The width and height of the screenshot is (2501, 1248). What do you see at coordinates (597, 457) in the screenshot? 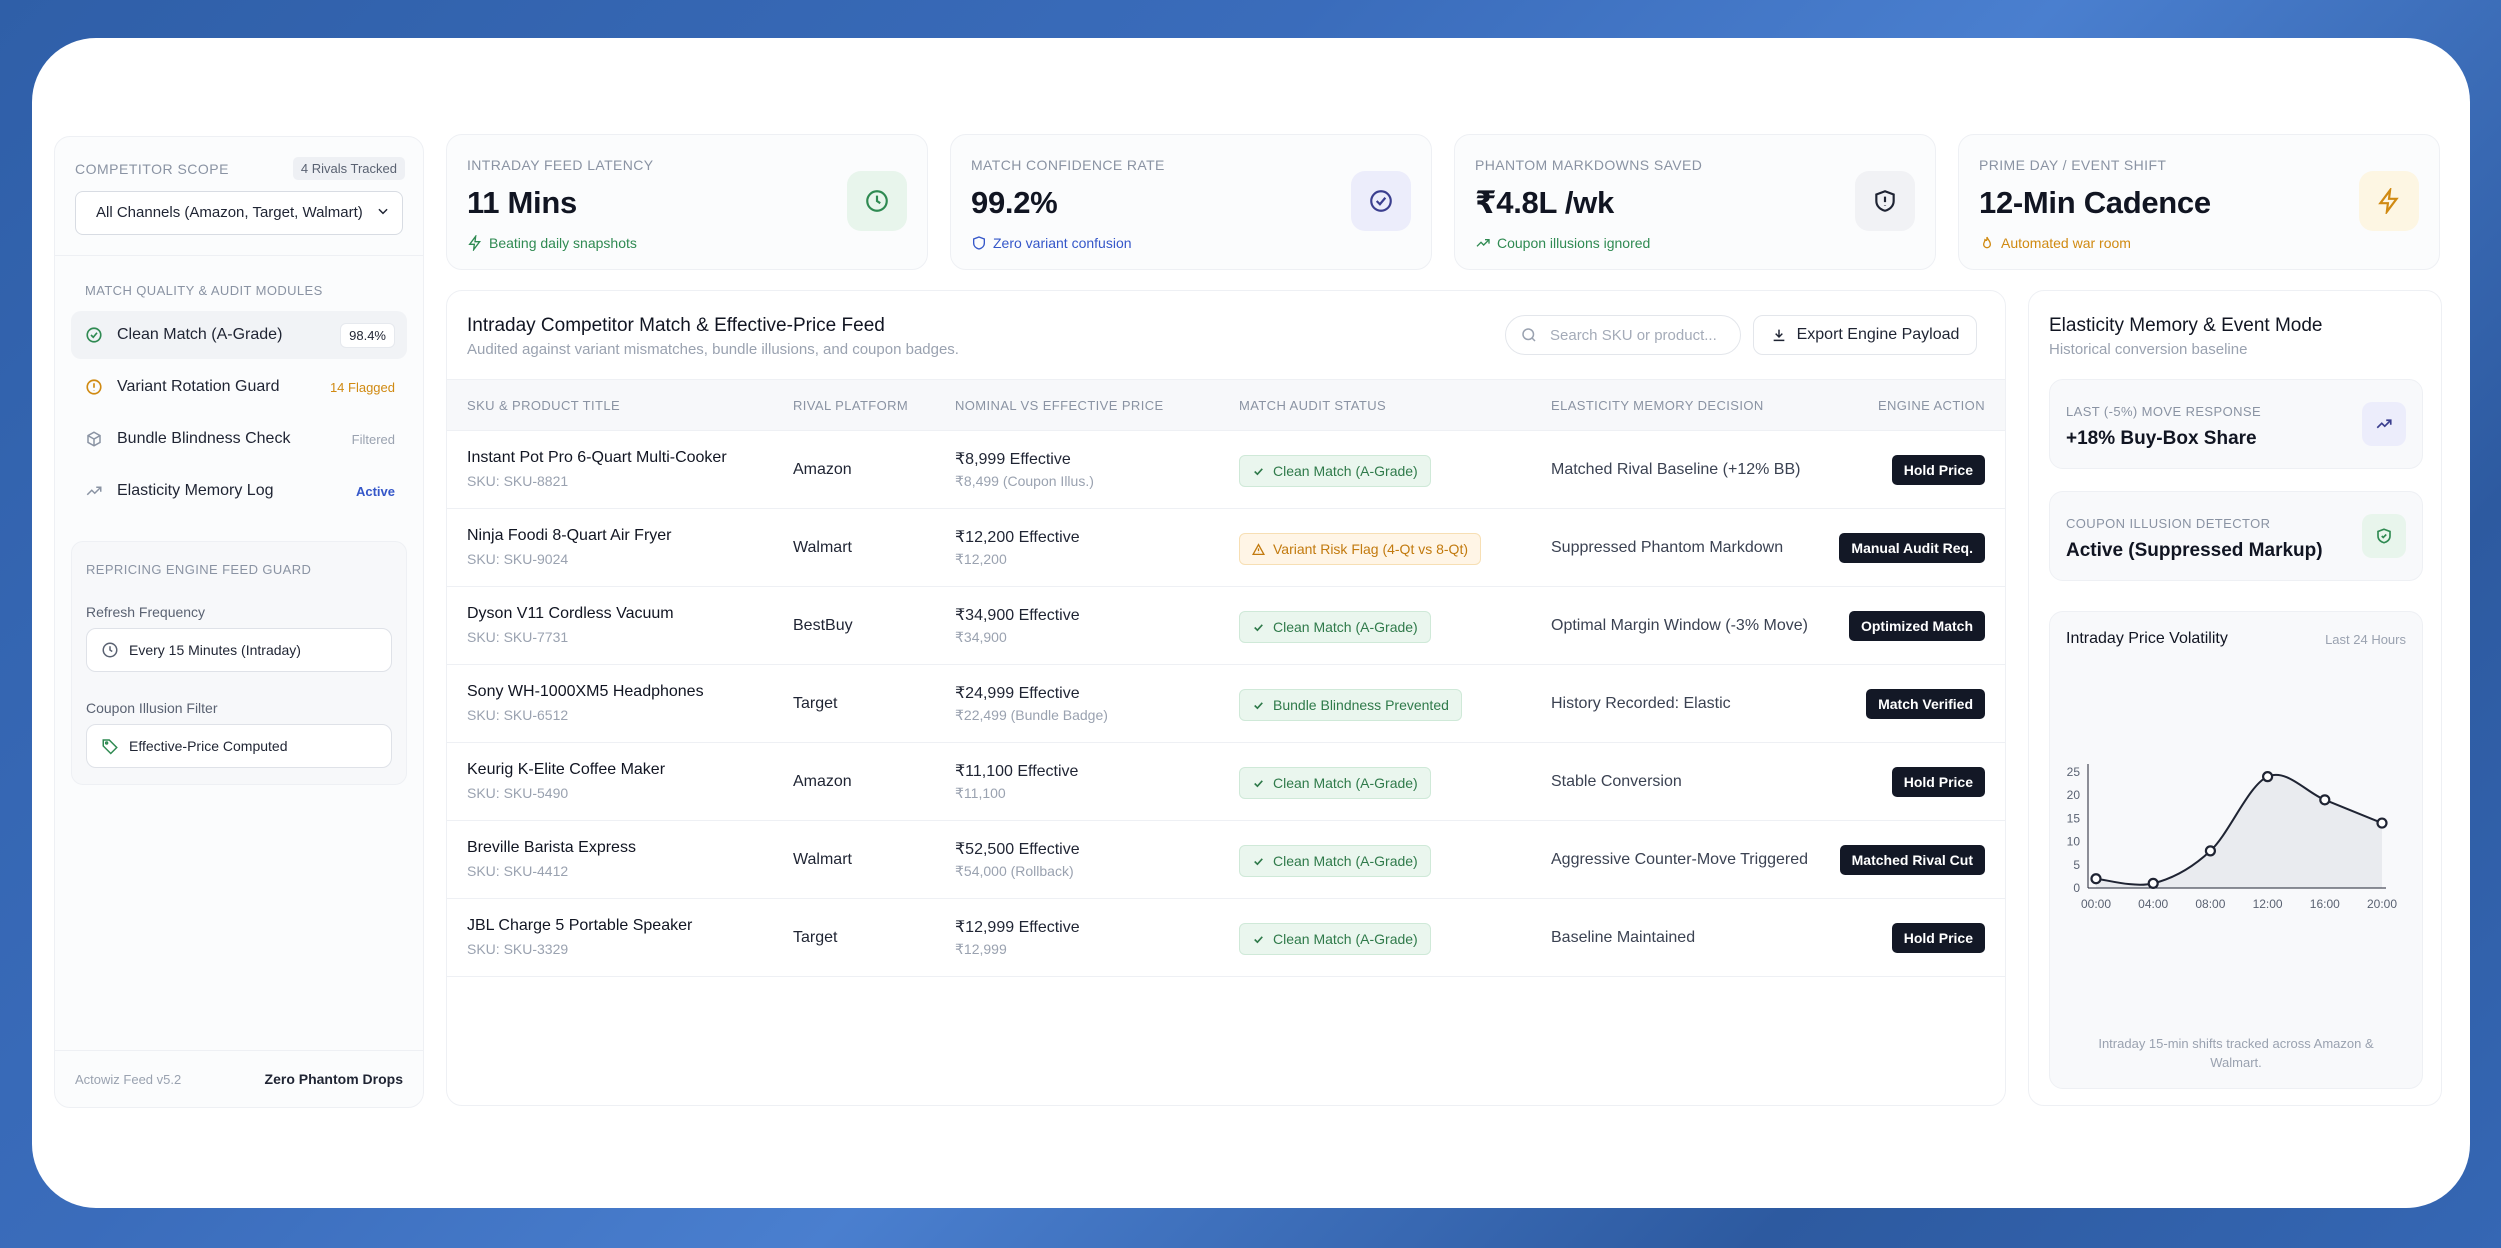
I see `product-title: Instant Pot Pro 6-Quart Multi-Cooker` at bounding box center [597, 457].